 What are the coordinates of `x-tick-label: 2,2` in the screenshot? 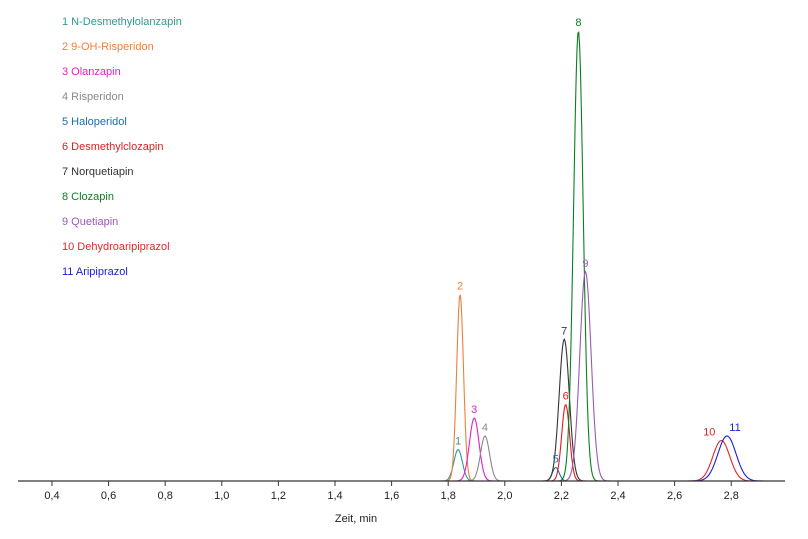 It's located at (561, 496).